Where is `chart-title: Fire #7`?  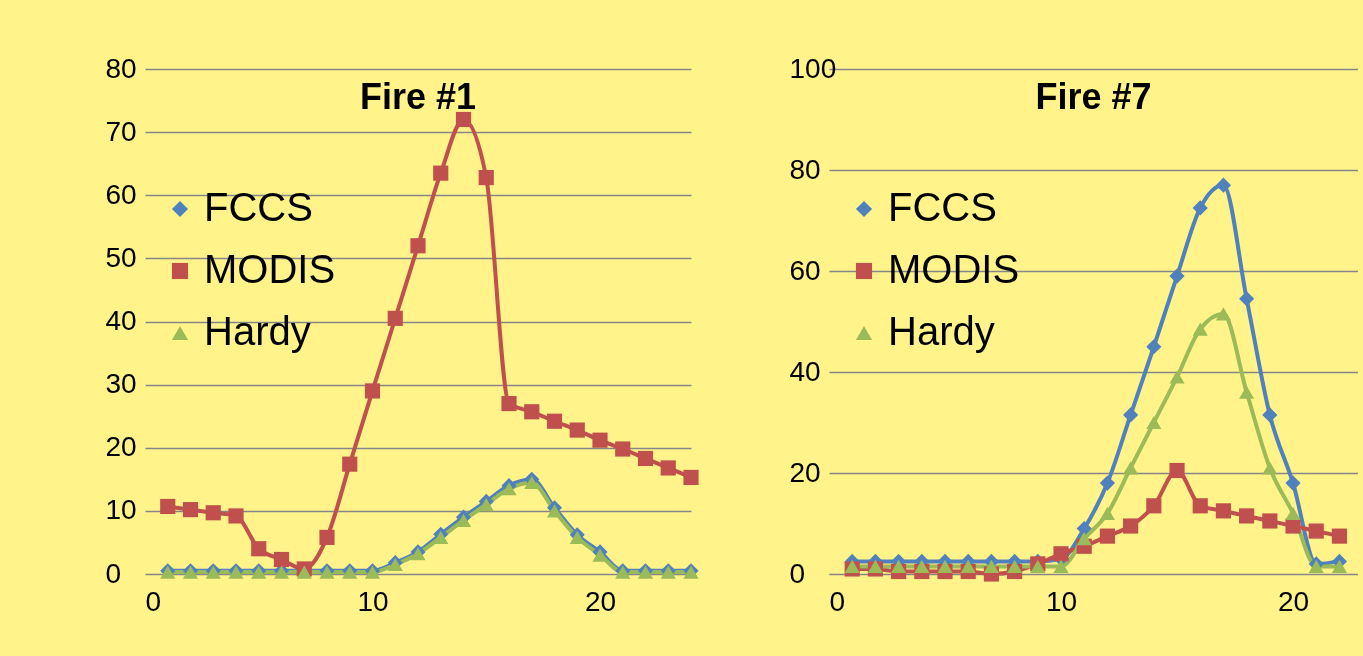 chart-title: Fire #7 is located at coordinates (1093, 96).